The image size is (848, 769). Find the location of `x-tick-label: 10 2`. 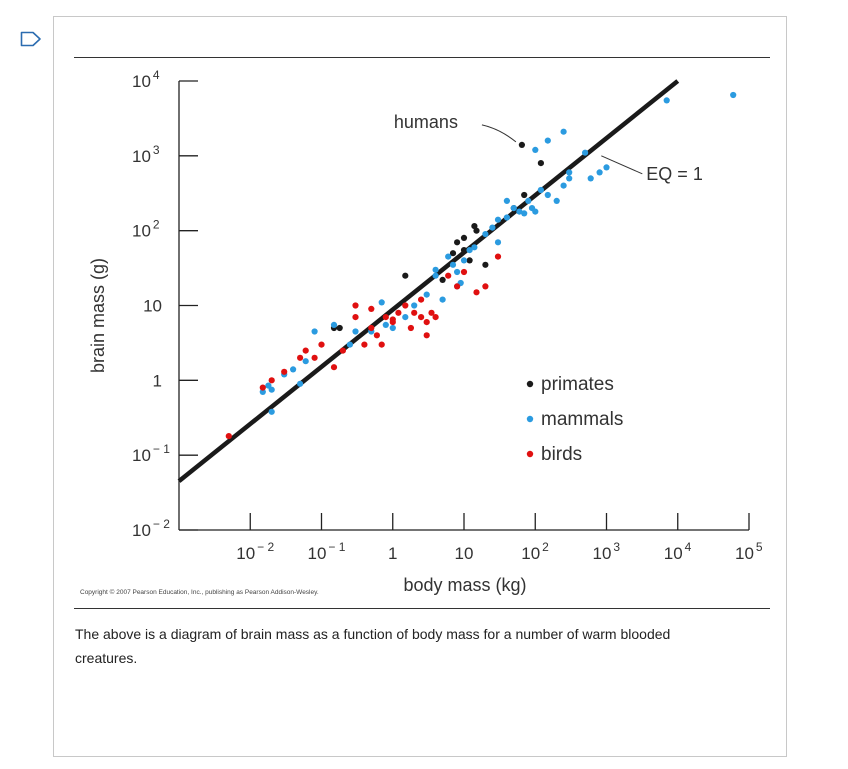

x-tick-label: 10 2 is located at coordinates (535, 551).